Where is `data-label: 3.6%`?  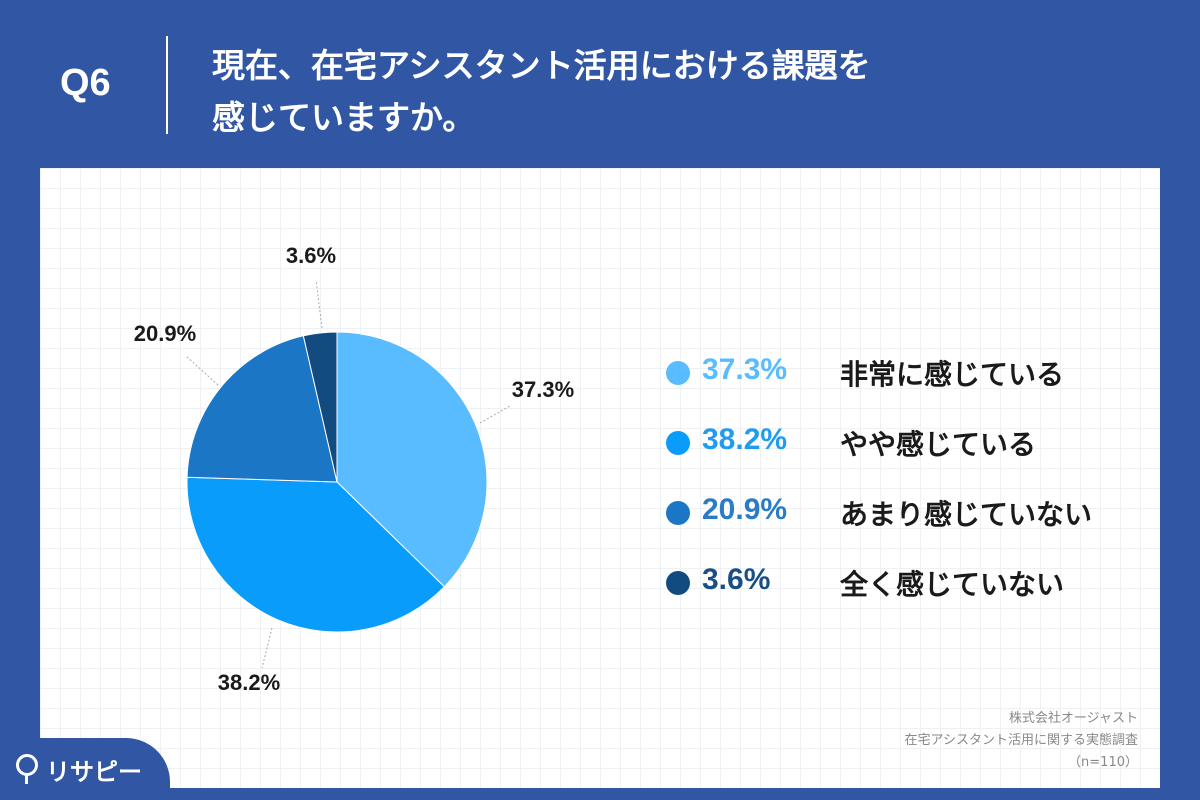
data-label: 3.6% is located at coordinates (311, 255).